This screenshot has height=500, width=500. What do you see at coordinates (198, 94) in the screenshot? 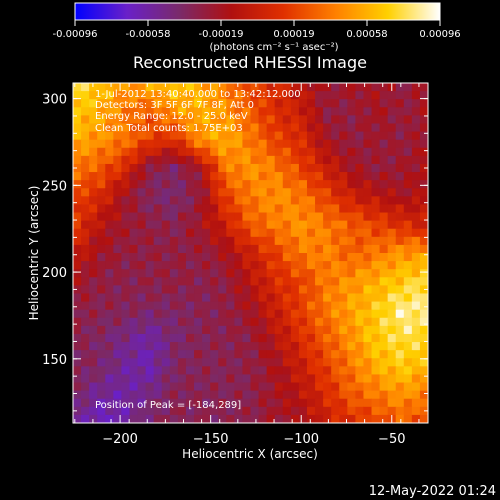
I see `annotation-time-range: 1-Jul-2012 13:40:40.000 to 13:42:12.000` at bounding box center [198, 94].